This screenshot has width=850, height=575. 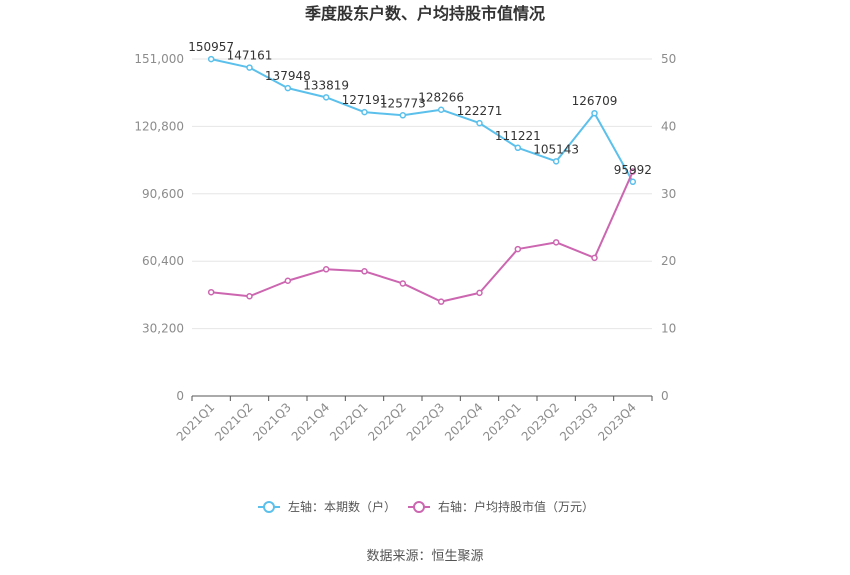 What do you see at coordinates (424, 13) in the screenshot?
I see `chart-title: 季度股东户数、户均持股市值情况` at bounding box center [424, 13].